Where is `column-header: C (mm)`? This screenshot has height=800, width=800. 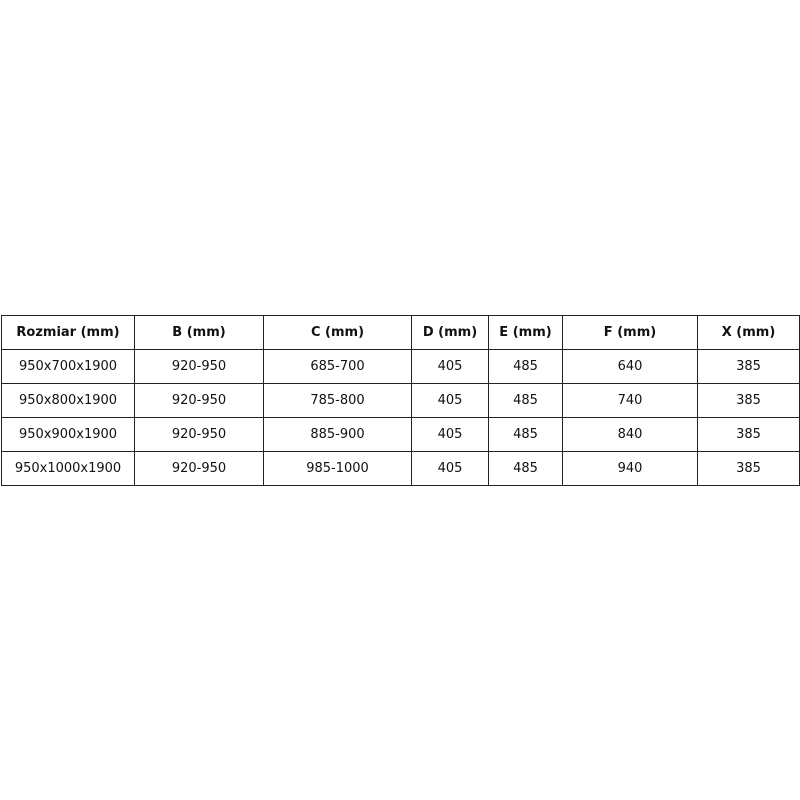
column-header: C (mm) is located at coordinates (337, 332).